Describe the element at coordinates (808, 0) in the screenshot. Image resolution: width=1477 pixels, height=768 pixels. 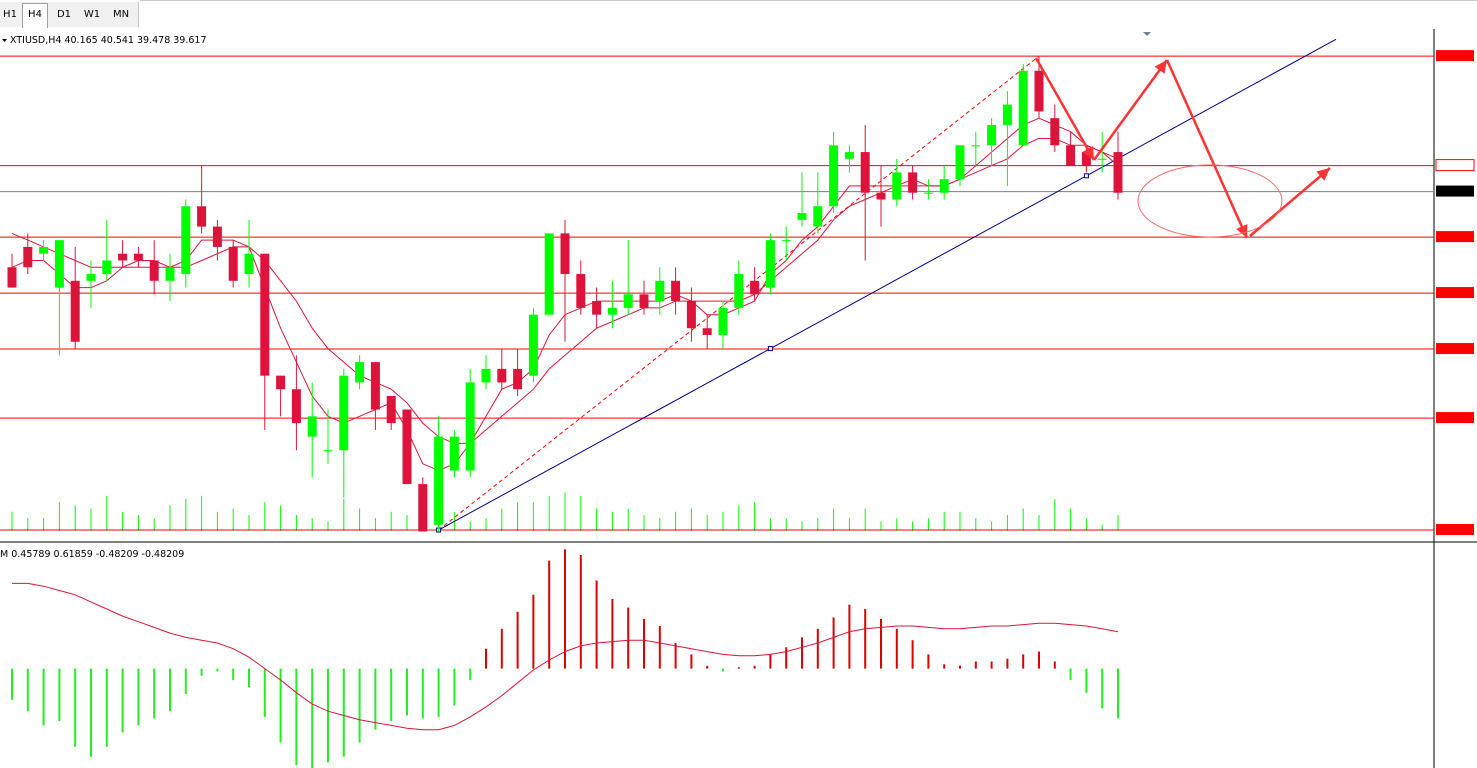
I see `toolbar-border` at that location.